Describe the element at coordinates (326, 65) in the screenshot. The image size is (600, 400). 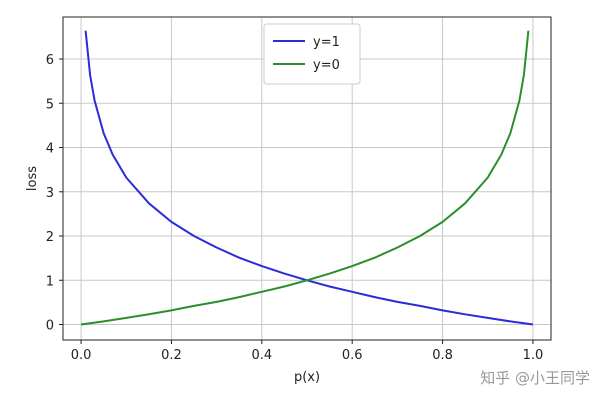
I see `legend-label-2: y=0` at that location.